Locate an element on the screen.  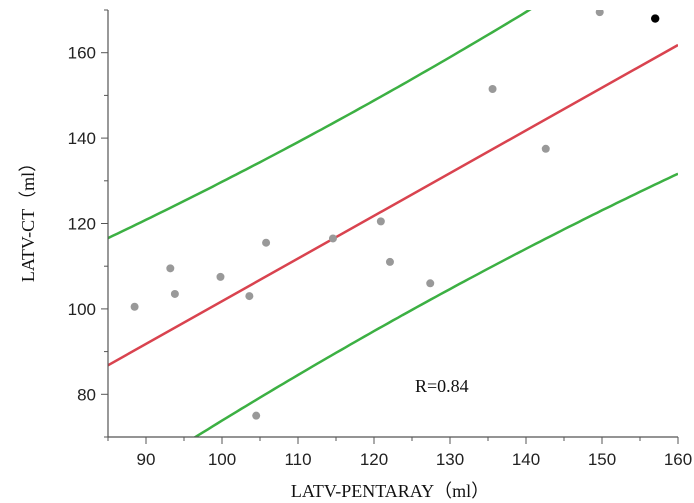
x-tick-label: 120 is located at coordinates (374, 459).